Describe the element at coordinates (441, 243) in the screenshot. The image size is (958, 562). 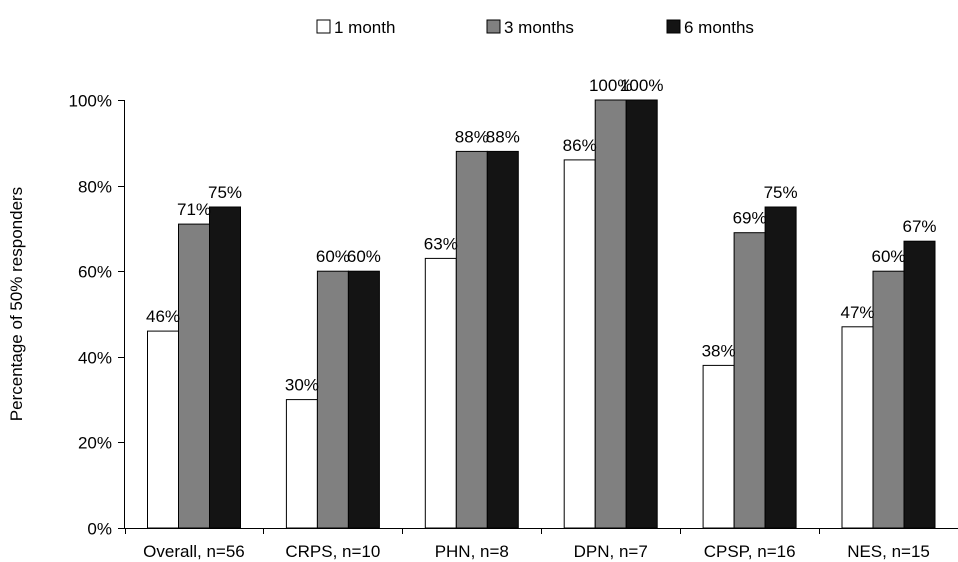
I see `data-label: 63%` at that location.